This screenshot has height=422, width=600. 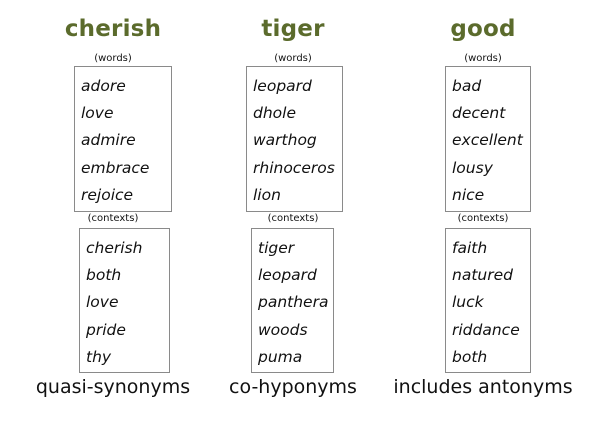 I want to click on column-caption: co-hyponyms, so click(x=293, y=387).